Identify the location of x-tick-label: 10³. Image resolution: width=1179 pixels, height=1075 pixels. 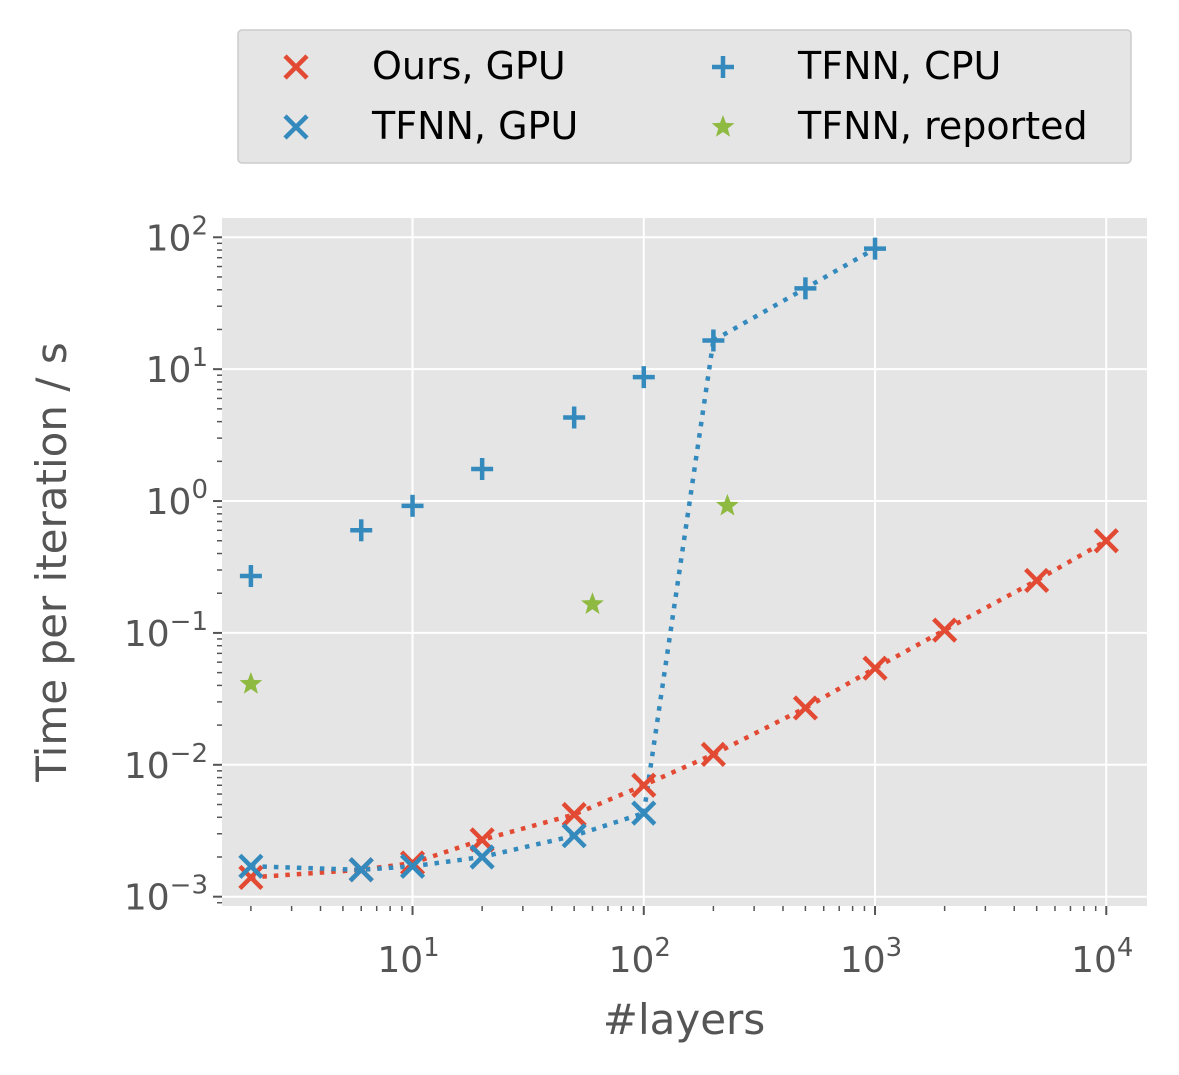
(871, 957).